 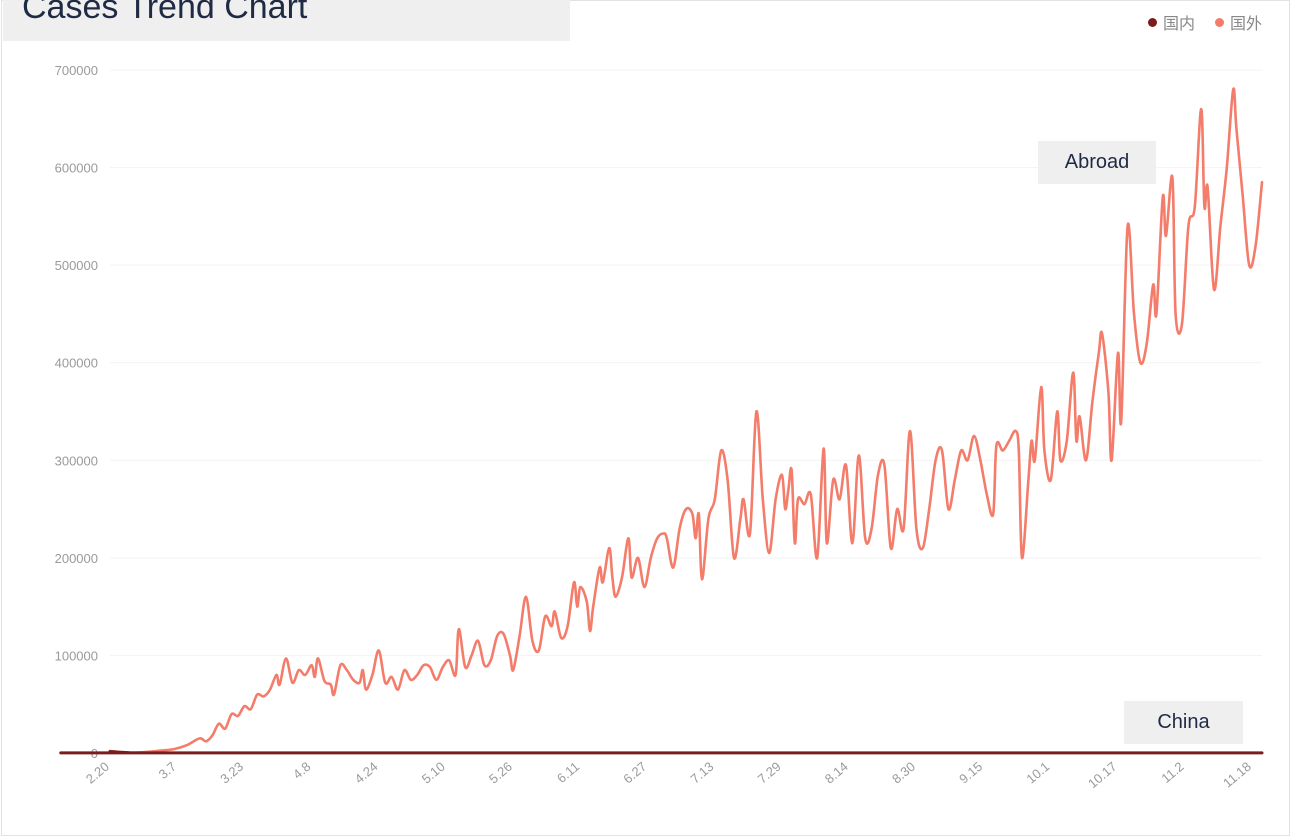 I want to click on legend-dot-abroad-icon, so click(x=1219, y=22).